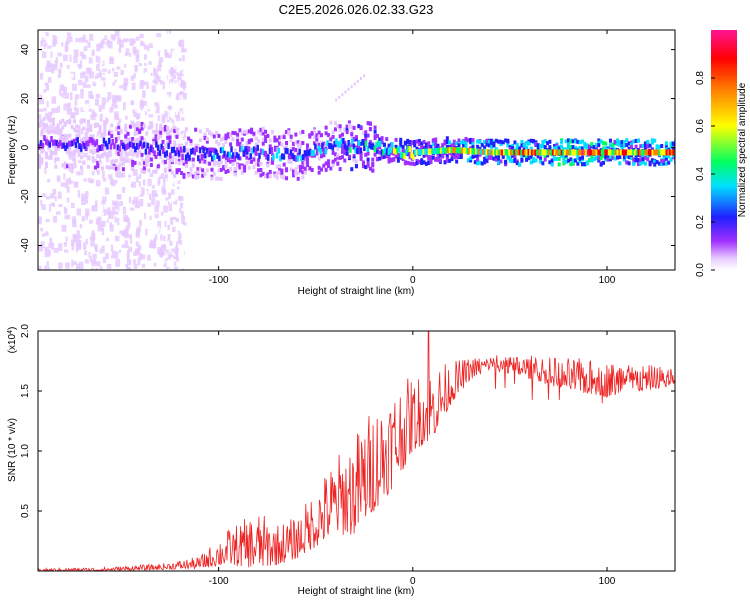 The image size is (750, 600). I want to click on colorbar-tick-label: 0.4, so click(700, 174).